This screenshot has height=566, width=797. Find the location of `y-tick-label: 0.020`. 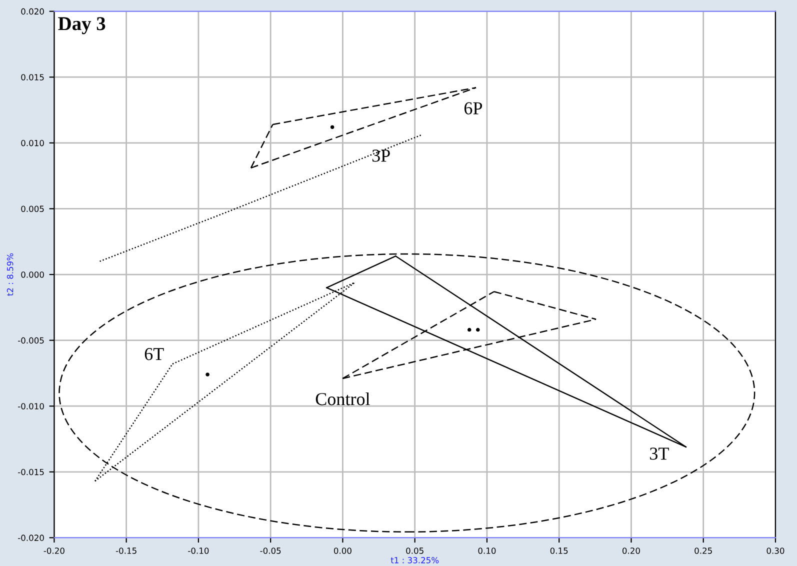

y-tick-label: 0.020 is located at coordinates (32, 11).